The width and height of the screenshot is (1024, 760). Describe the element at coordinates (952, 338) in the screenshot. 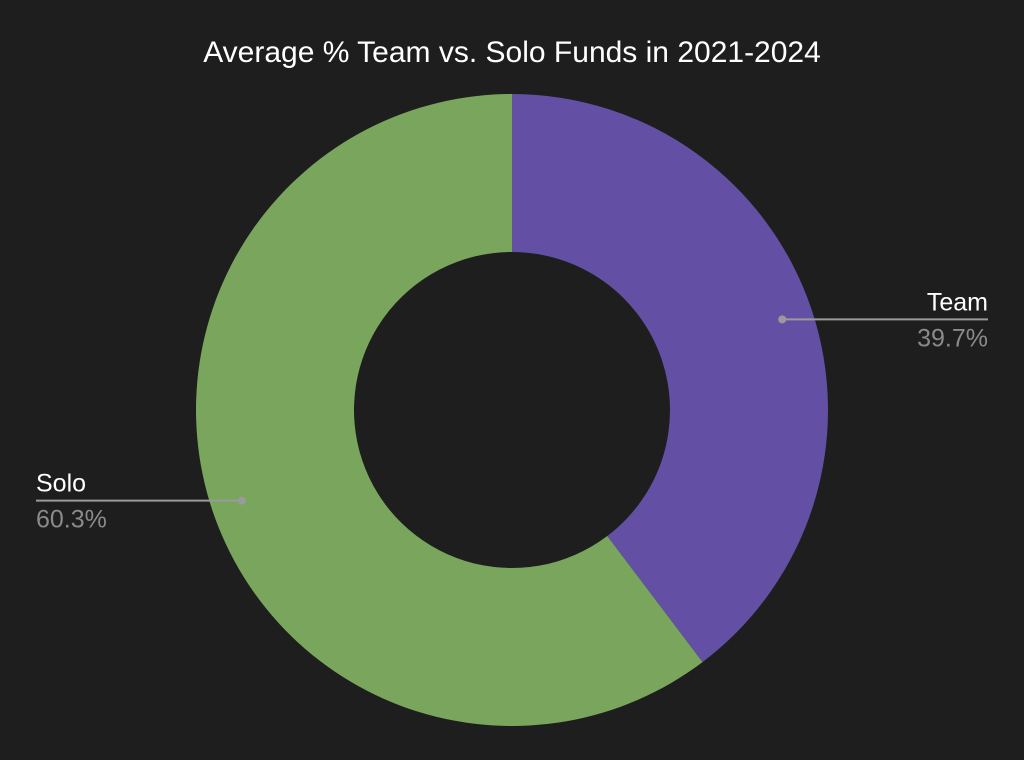

I see `slice-value-team: 39.7%` at that location.